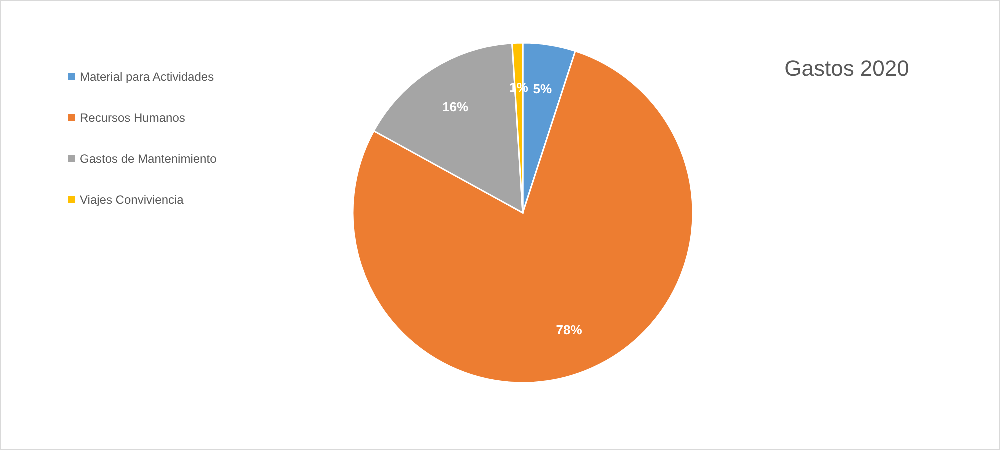 The height and width of the screenshot is (450, 1000). Describe the element at coordinates (456, 106) in the screenshot. I see `data-label: 16%` at that location.